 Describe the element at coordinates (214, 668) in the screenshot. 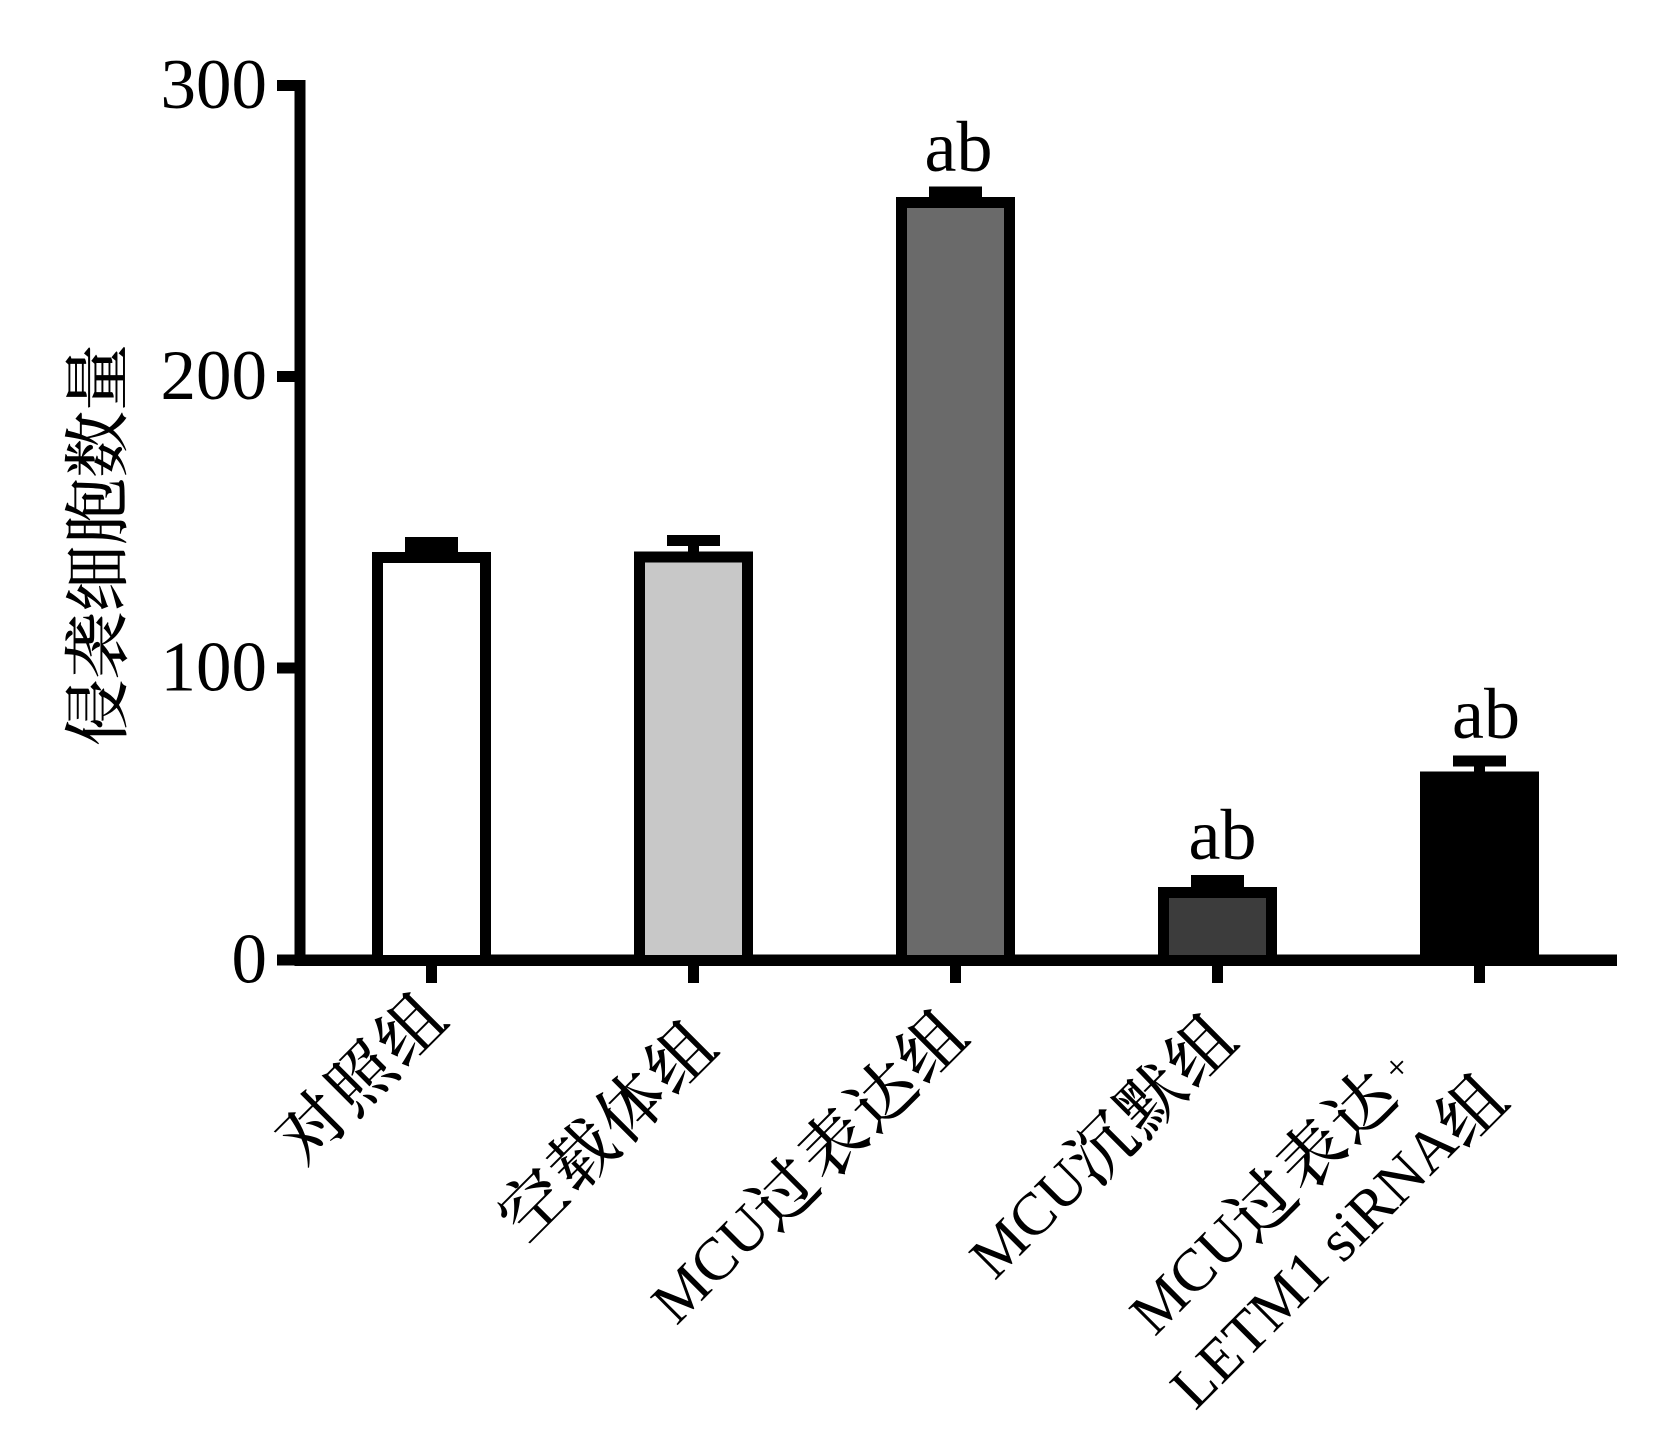

I see `svg-text: 100` at that location.